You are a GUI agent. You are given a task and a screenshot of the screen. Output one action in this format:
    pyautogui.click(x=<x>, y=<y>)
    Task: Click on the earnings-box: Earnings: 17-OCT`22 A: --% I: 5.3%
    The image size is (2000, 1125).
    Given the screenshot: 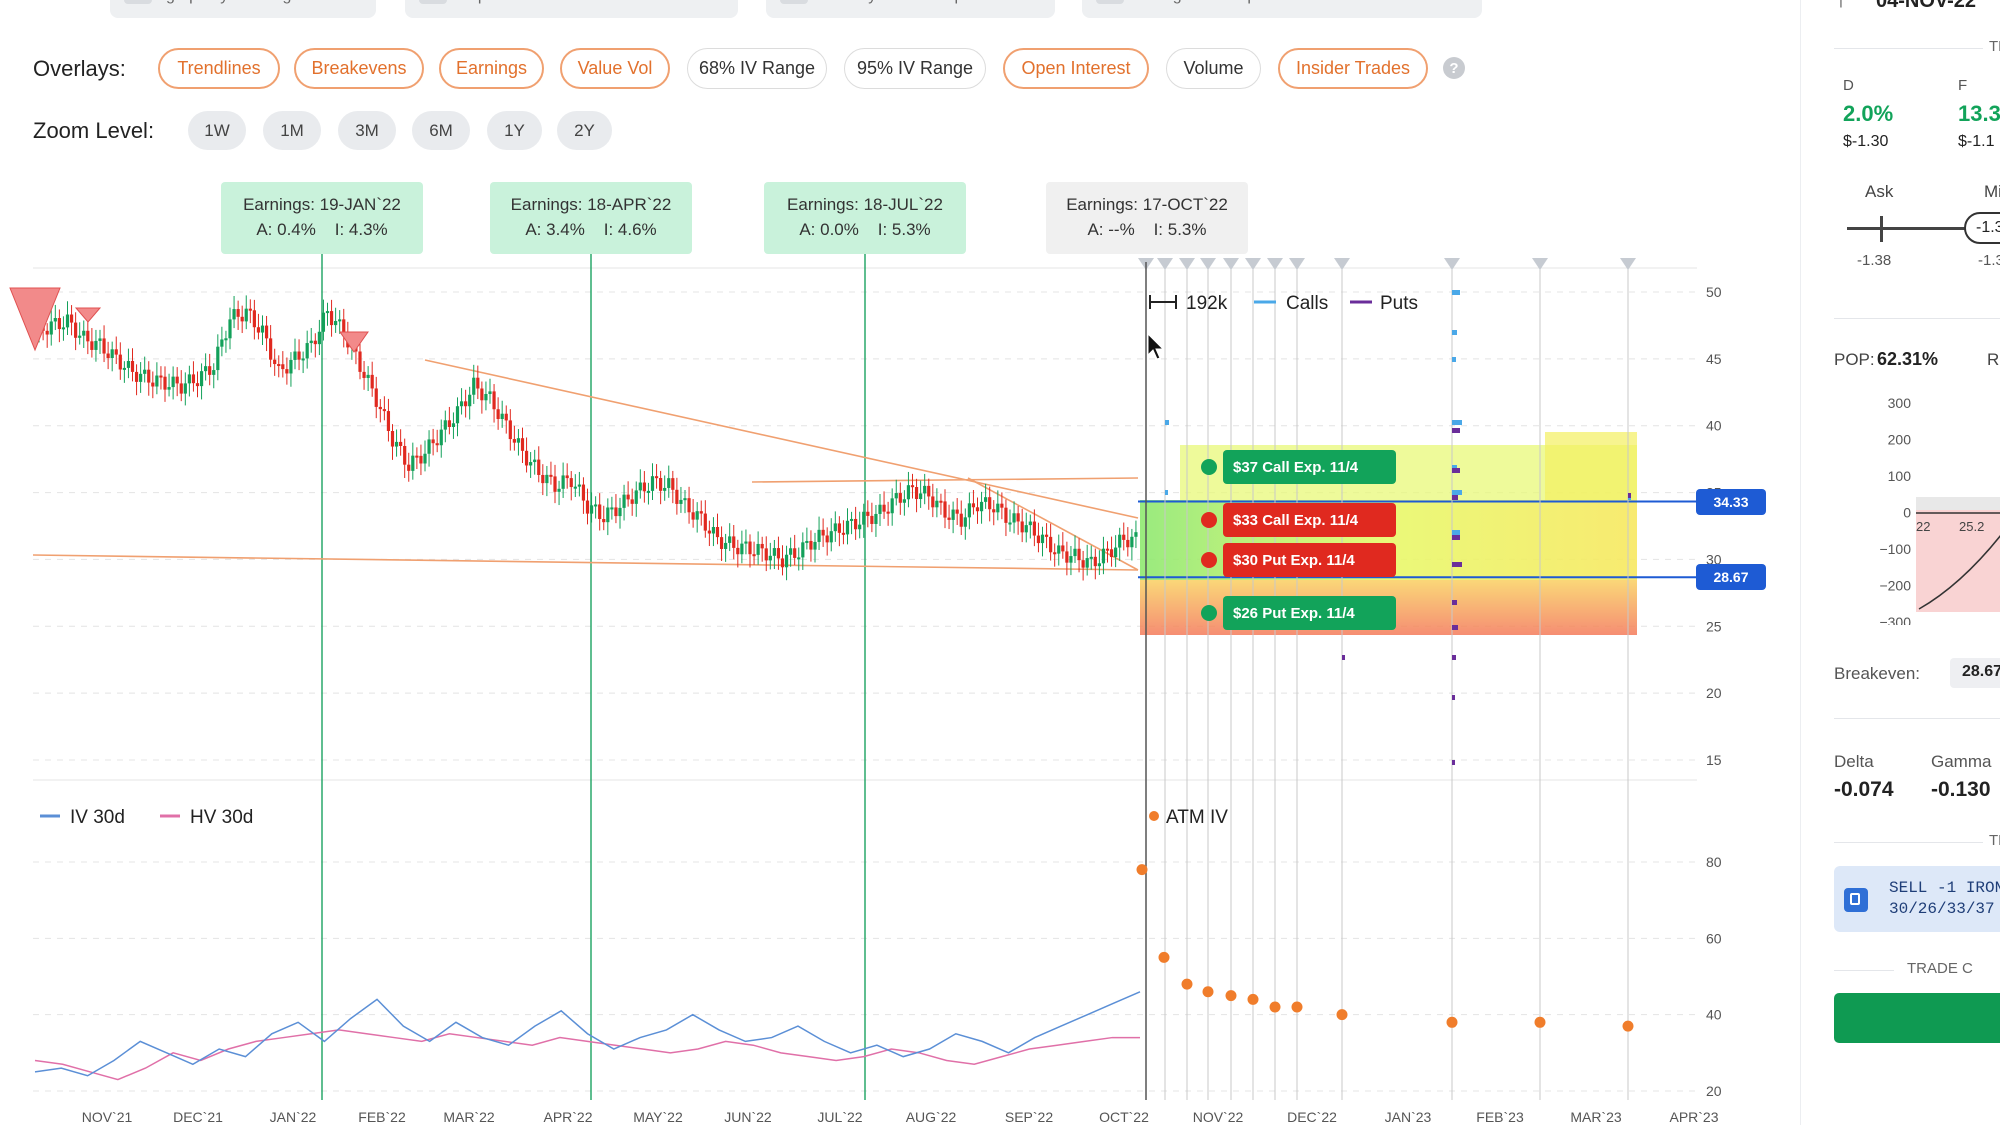 What is the action you would take?
    pyautogui.click(x=1147, y=218)
    